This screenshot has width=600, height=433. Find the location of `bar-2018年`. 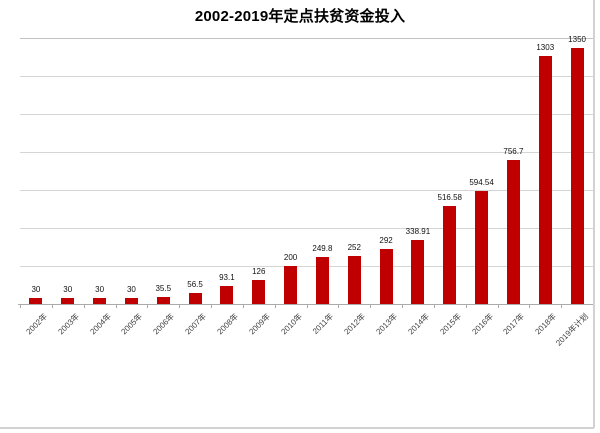

bar-2018年 is located at coordinates (545, 180).